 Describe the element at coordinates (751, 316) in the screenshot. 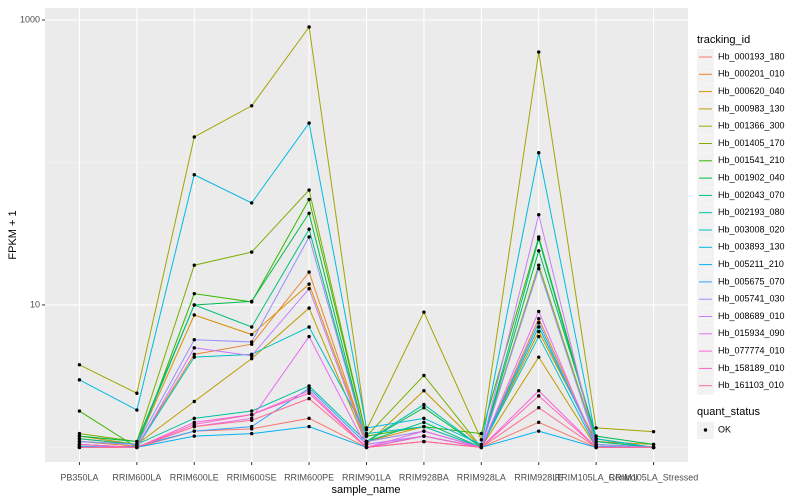

I see `legend-label: Hb_008689_010` at that location.